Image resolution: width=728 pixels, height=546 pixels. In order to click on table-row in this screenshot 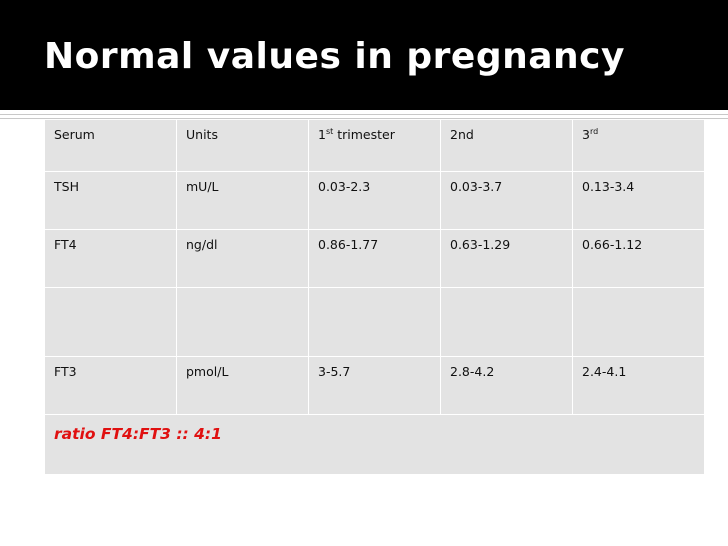, I will do `click(374, 322)`.